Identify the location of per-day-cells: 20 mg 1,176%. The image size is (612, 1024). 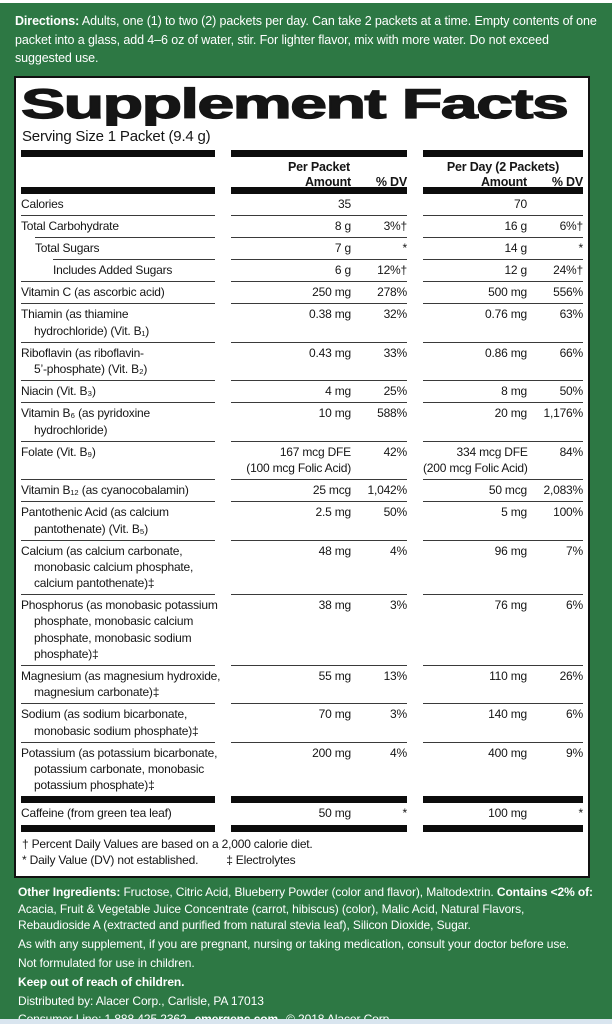
(503, 421).